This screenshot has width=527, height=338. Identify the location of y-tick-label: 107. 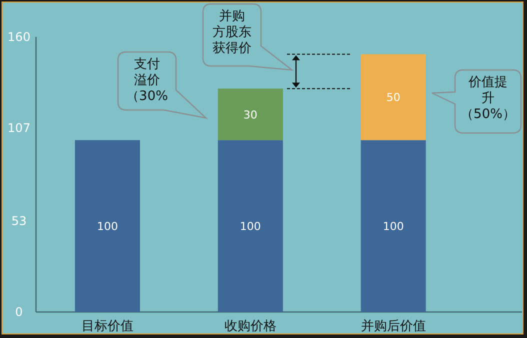
(19, 128).